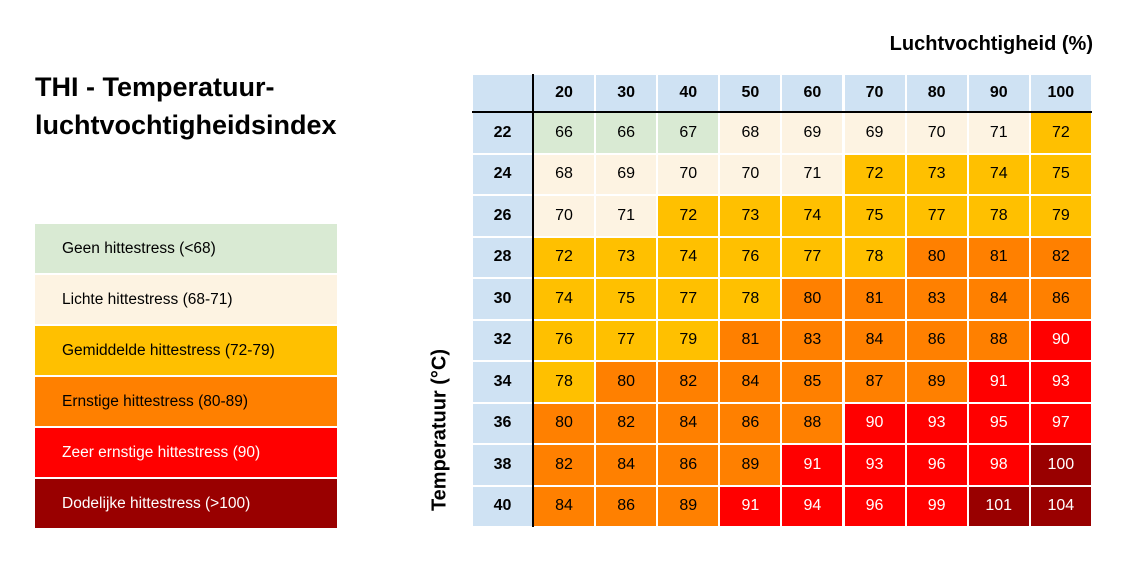 This screenshot has width=1127, height=563. I want to click on legend-item: Lichte hittestress (68-71), so click(186, 299).